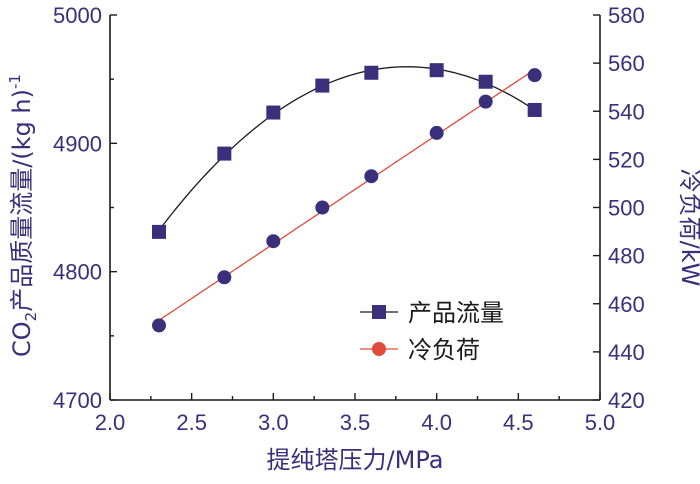 This screenshot has height=484, width=700. I want to click on right-y-tick-label: 580, so click(626, 15).